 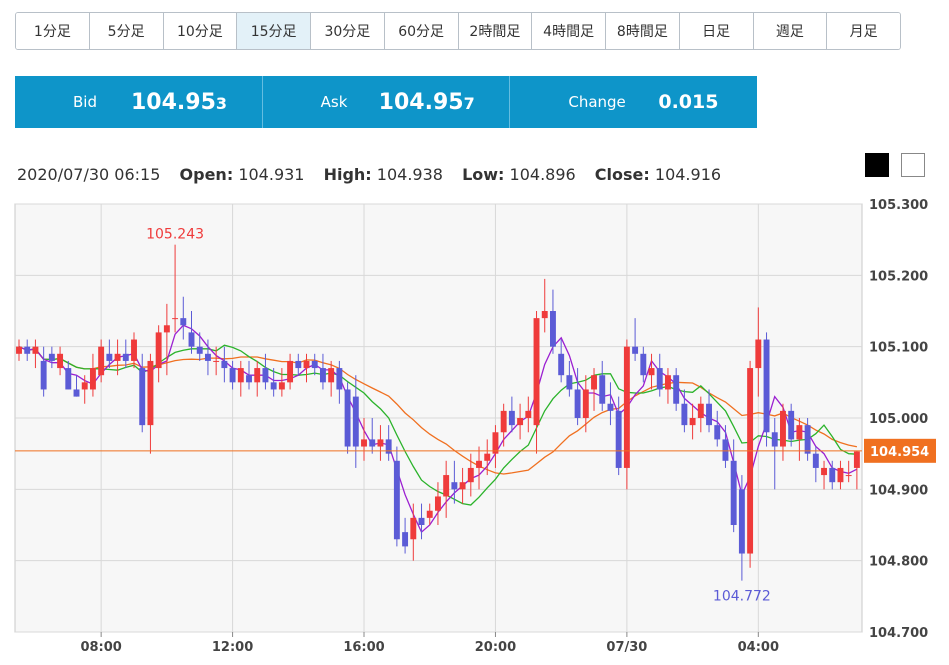 I want to click on change-value: 0.015, so click(x=688, y=102).